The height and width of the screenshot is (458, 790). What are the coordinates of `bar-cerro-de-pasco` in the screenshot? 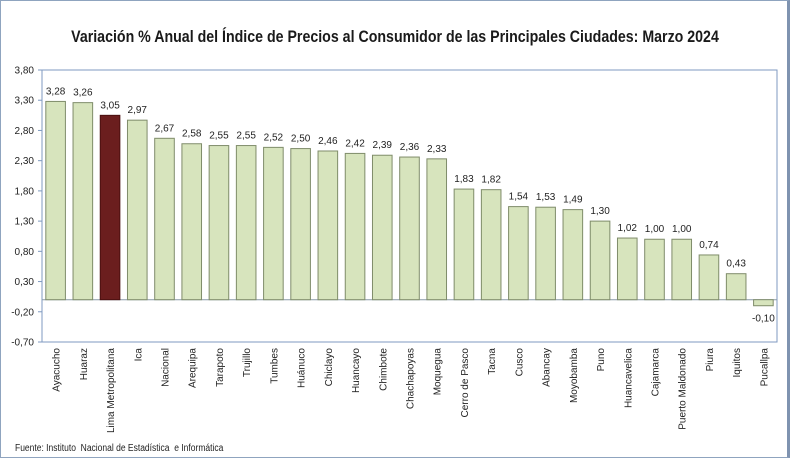 It's located at (464, 244).